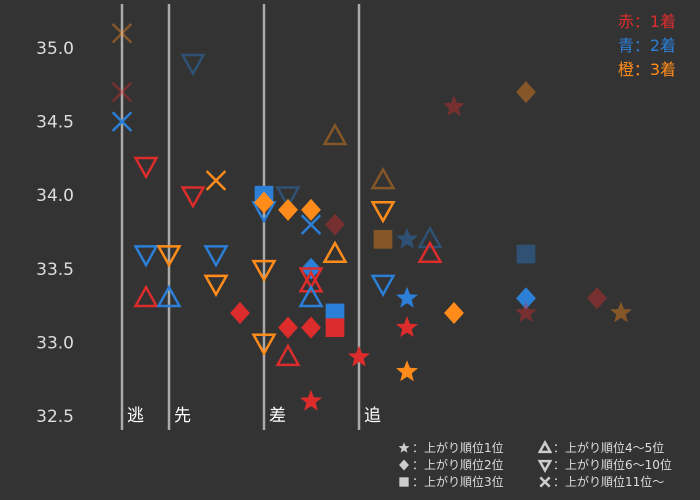 The image size is (700, 500). Describe the element at coordinates (647, 69) in the screenshot. I see `color-legend-entry: 橙：3着` at that location.